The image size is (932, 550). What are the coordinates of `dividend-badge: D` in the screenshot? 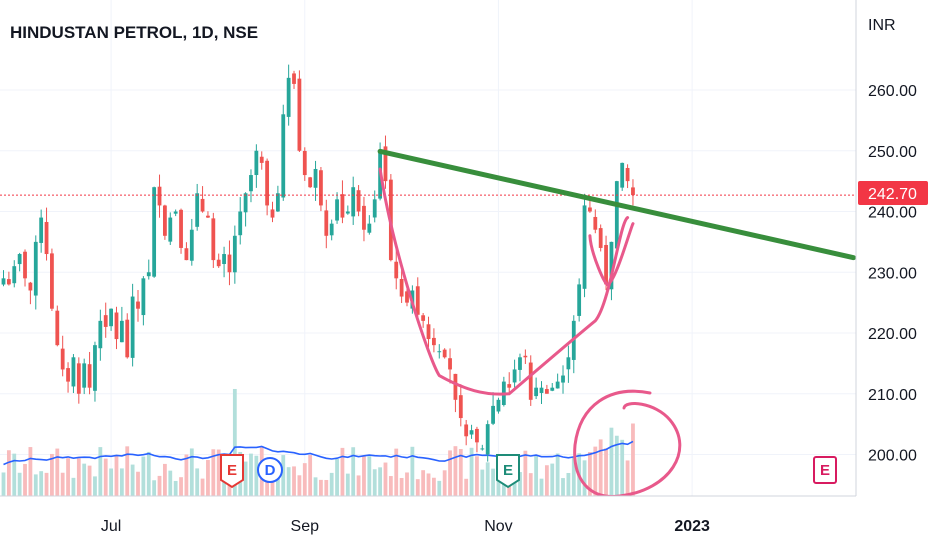 It's located at (270, 470).